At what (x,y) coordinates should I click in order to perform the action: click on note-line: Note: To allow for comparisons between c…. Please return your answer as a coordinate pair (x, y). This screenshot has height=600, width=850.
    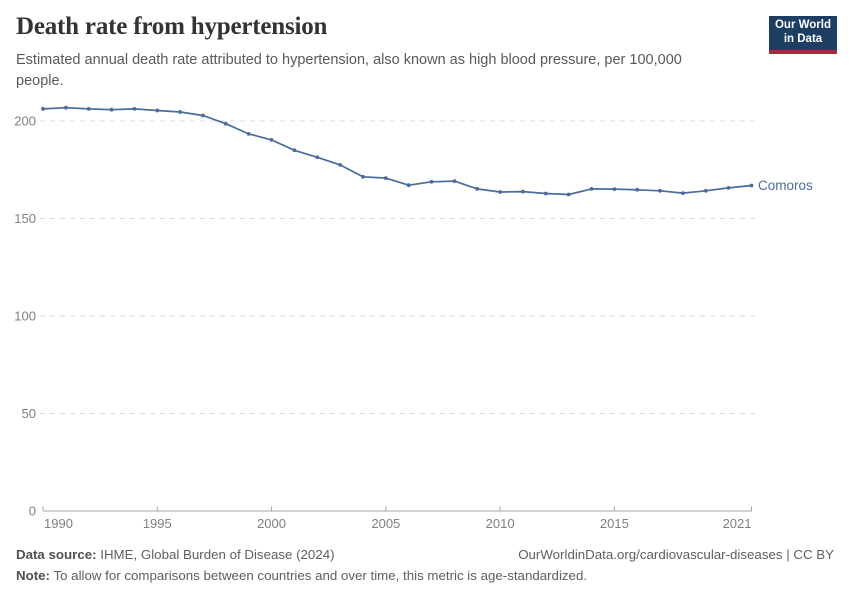
    Looking at the image, I should click on (301, 575).